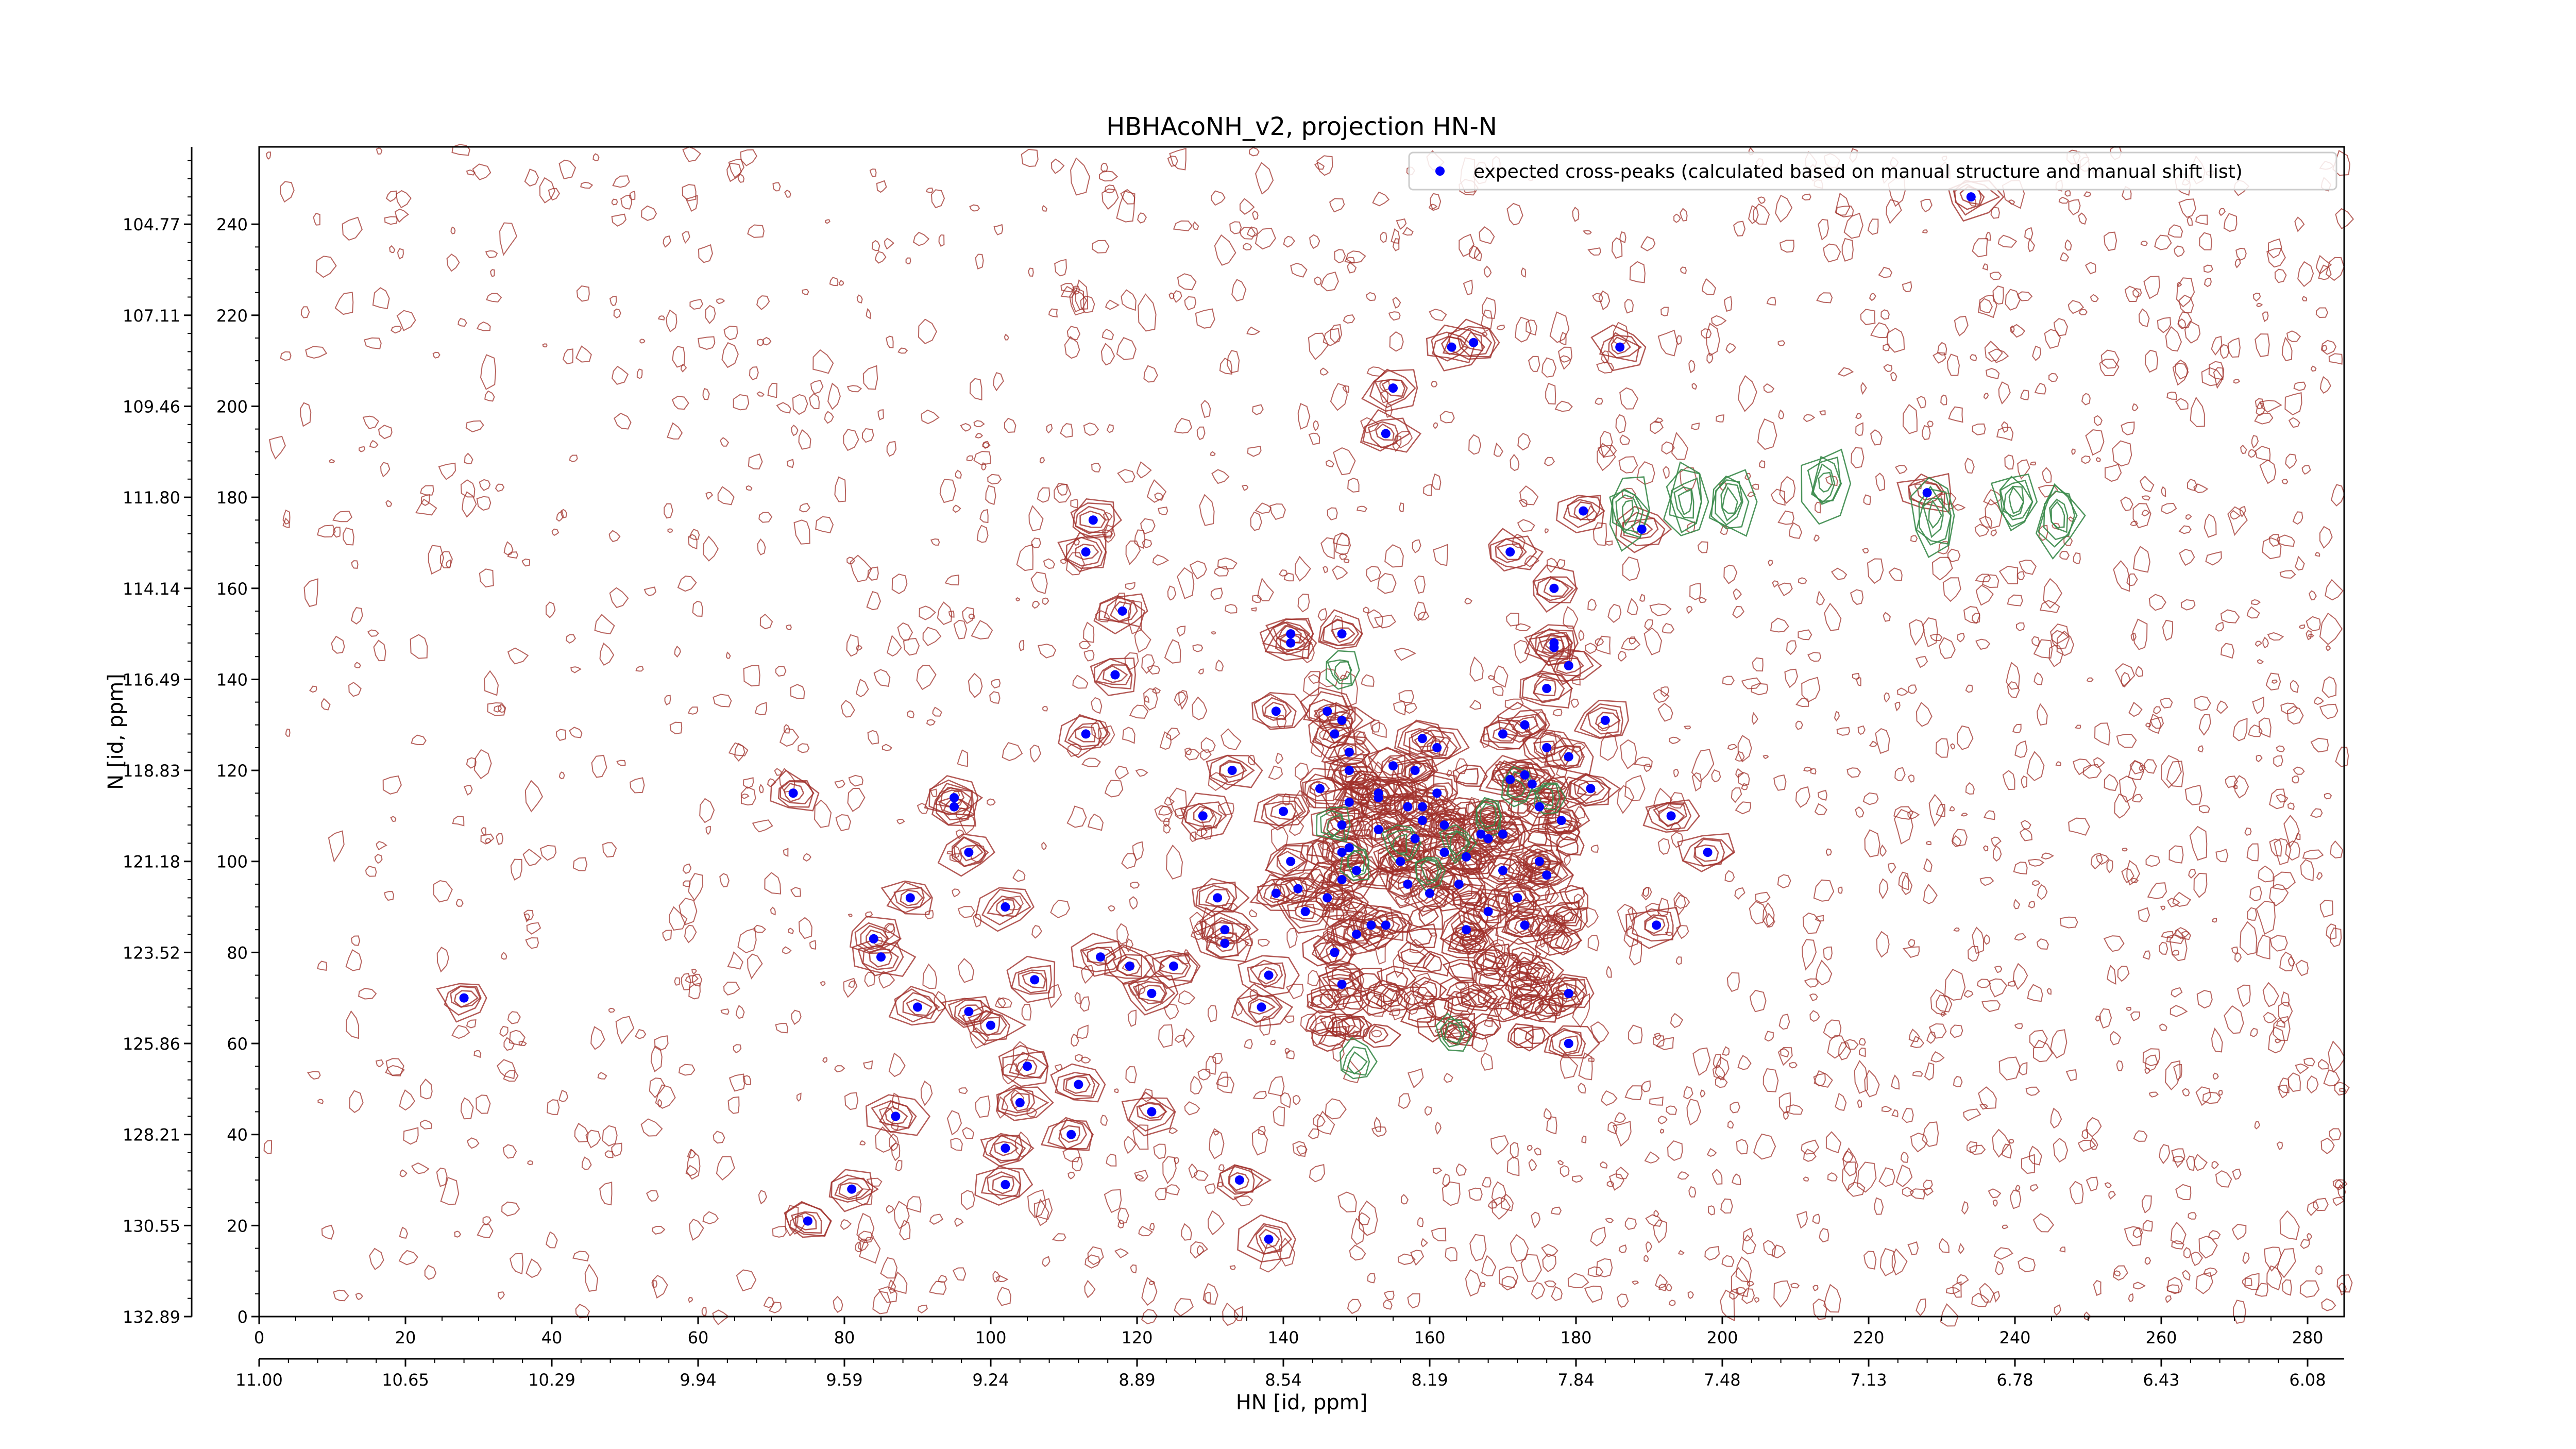 The width and height of the screenshot is (2576, 1449). I want to click on x-ppm-tick-label: 10.65, so click(405, 1380).